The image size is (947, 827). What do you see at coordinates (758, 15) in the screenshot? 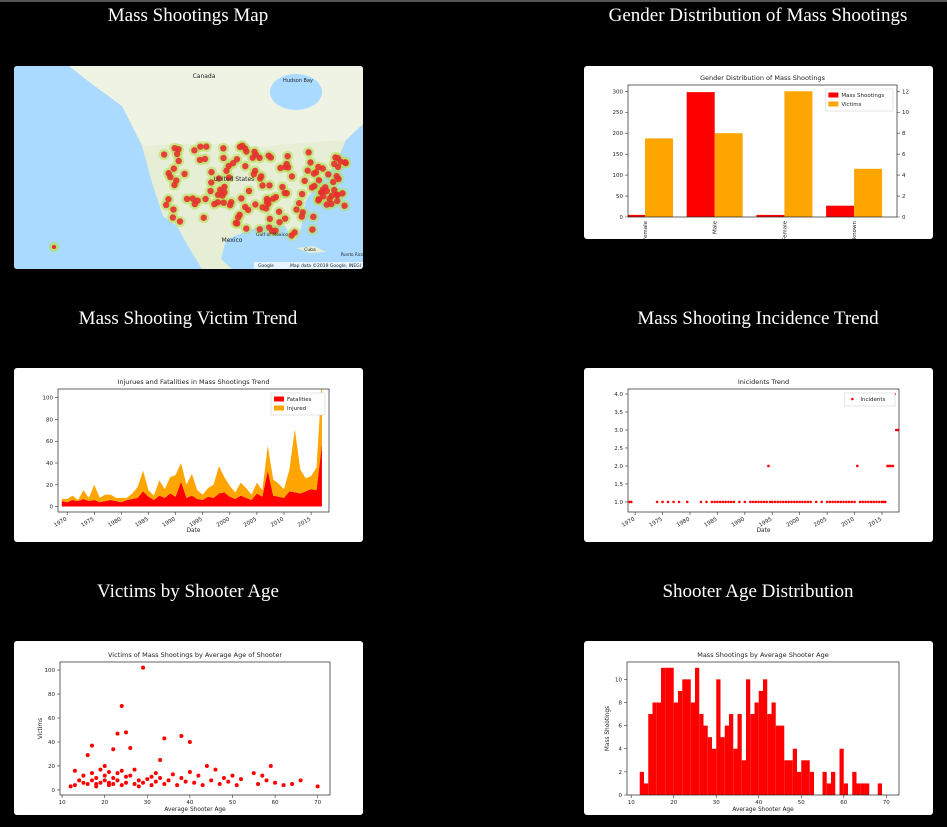
I see `panel-title: Gender Distribution of Mass Shootings` at bounding box center [758, 15].